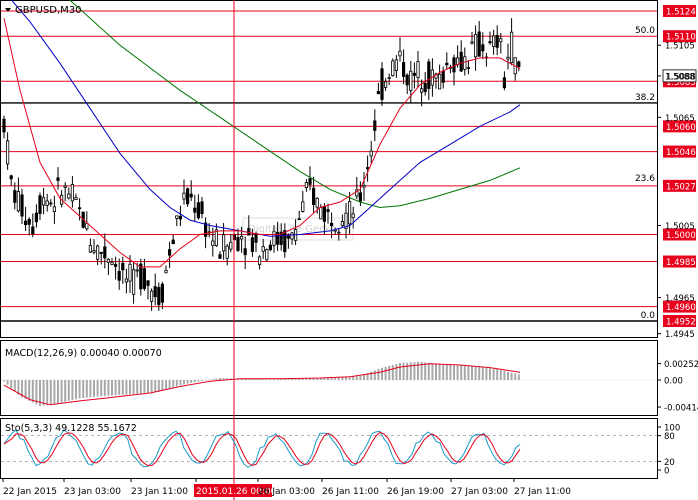 The width and height of the screenshot is (698, 500). Describe the element at coordinates (479, 492) in the screenshot. I see `time-tick-label-7: 27 Jan 03:00` at that location.